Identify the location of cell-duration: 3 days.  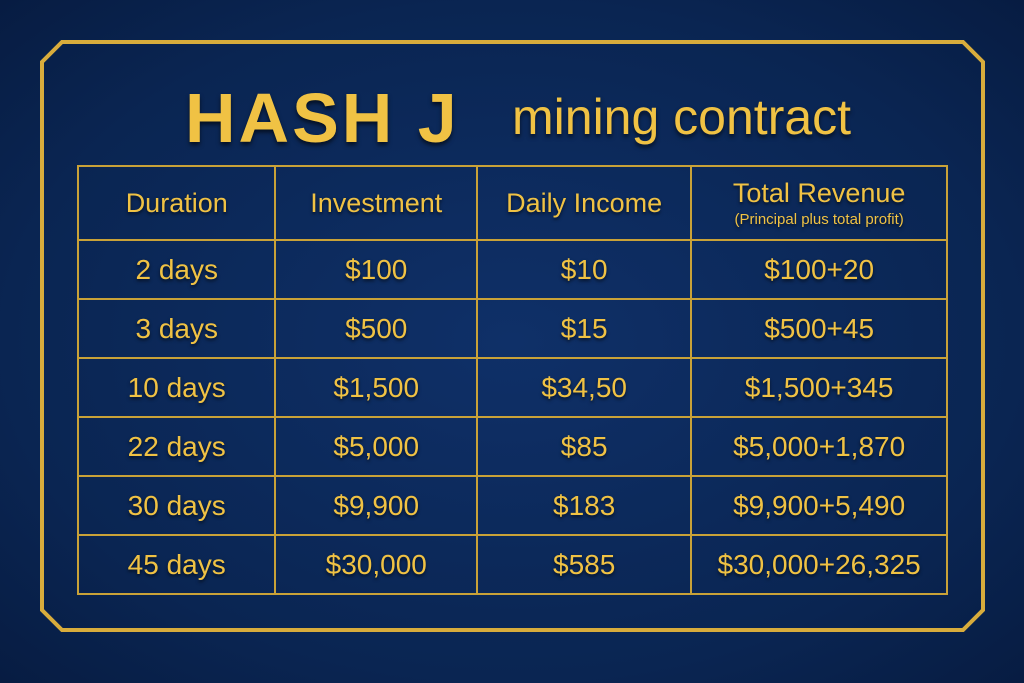
(176, 328).